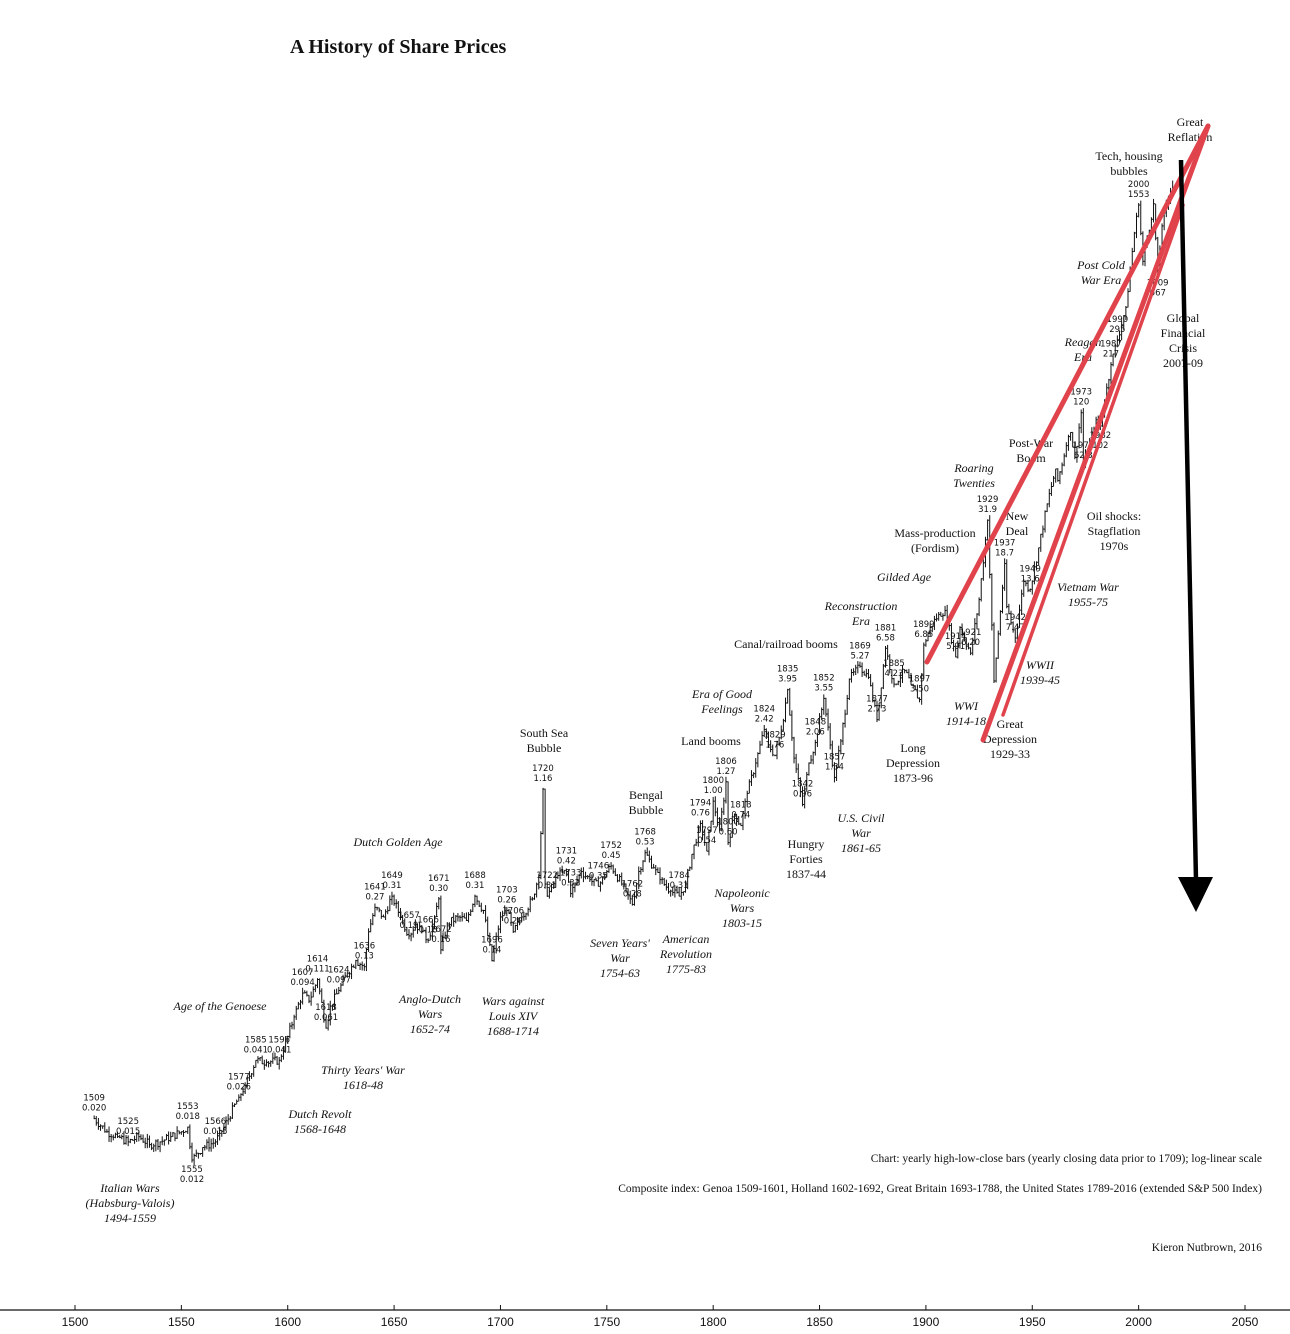 Image resolution: width=1290 pixels, height=1334 pixels. What do you see at coordinates (1158, 284) in the screenshot?
I see `data-label-year: 2009` at bounding box center [1158, 284].